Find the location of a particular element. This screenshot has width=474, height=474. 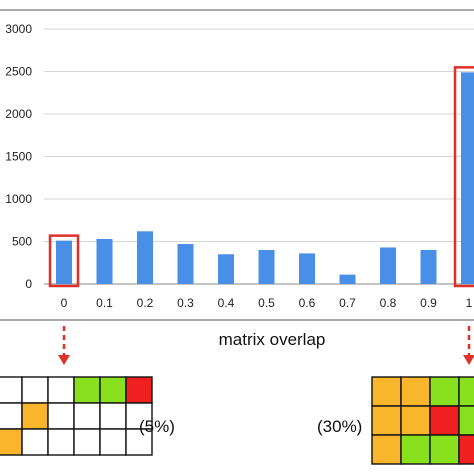

y-tick-label: 1500 is located at coordinates (18, 157).